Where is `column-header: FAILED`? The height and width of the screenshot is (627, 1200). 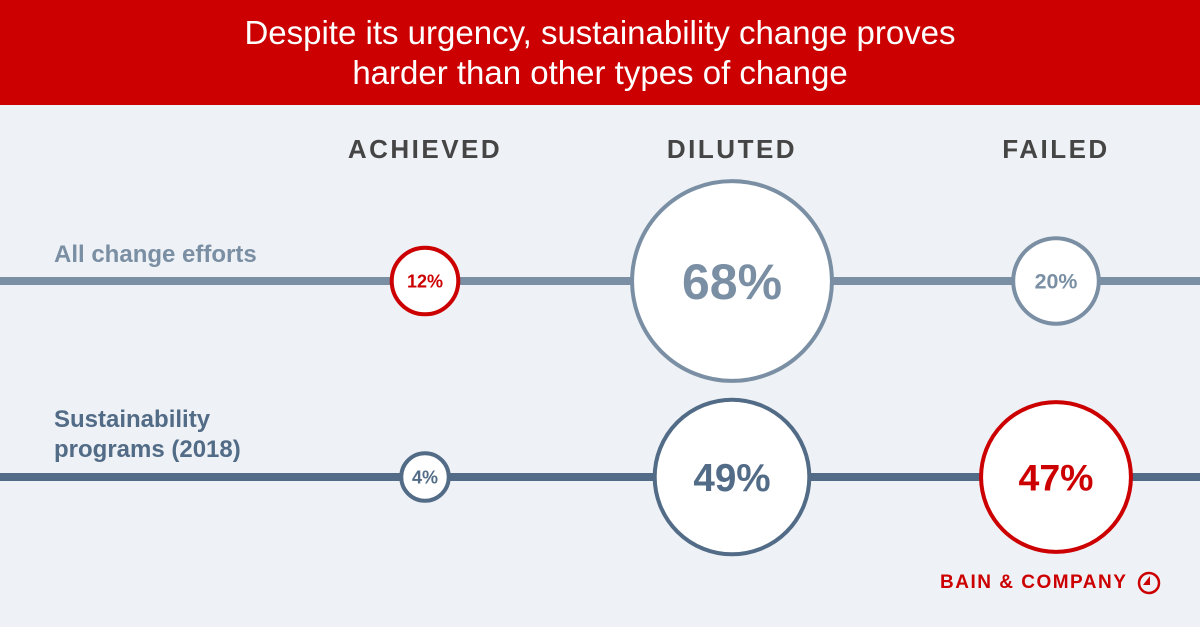 column-header: FAILED is located at coordinates (1055, 149).